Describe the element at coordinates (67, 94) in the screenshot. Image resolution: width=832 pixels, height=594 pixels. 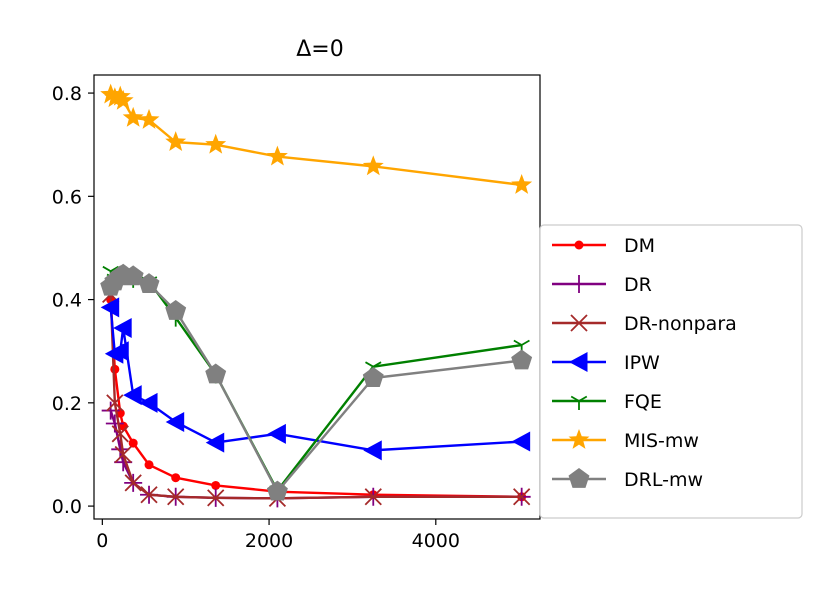
I see `y-tick-label: 0.8` at that location.